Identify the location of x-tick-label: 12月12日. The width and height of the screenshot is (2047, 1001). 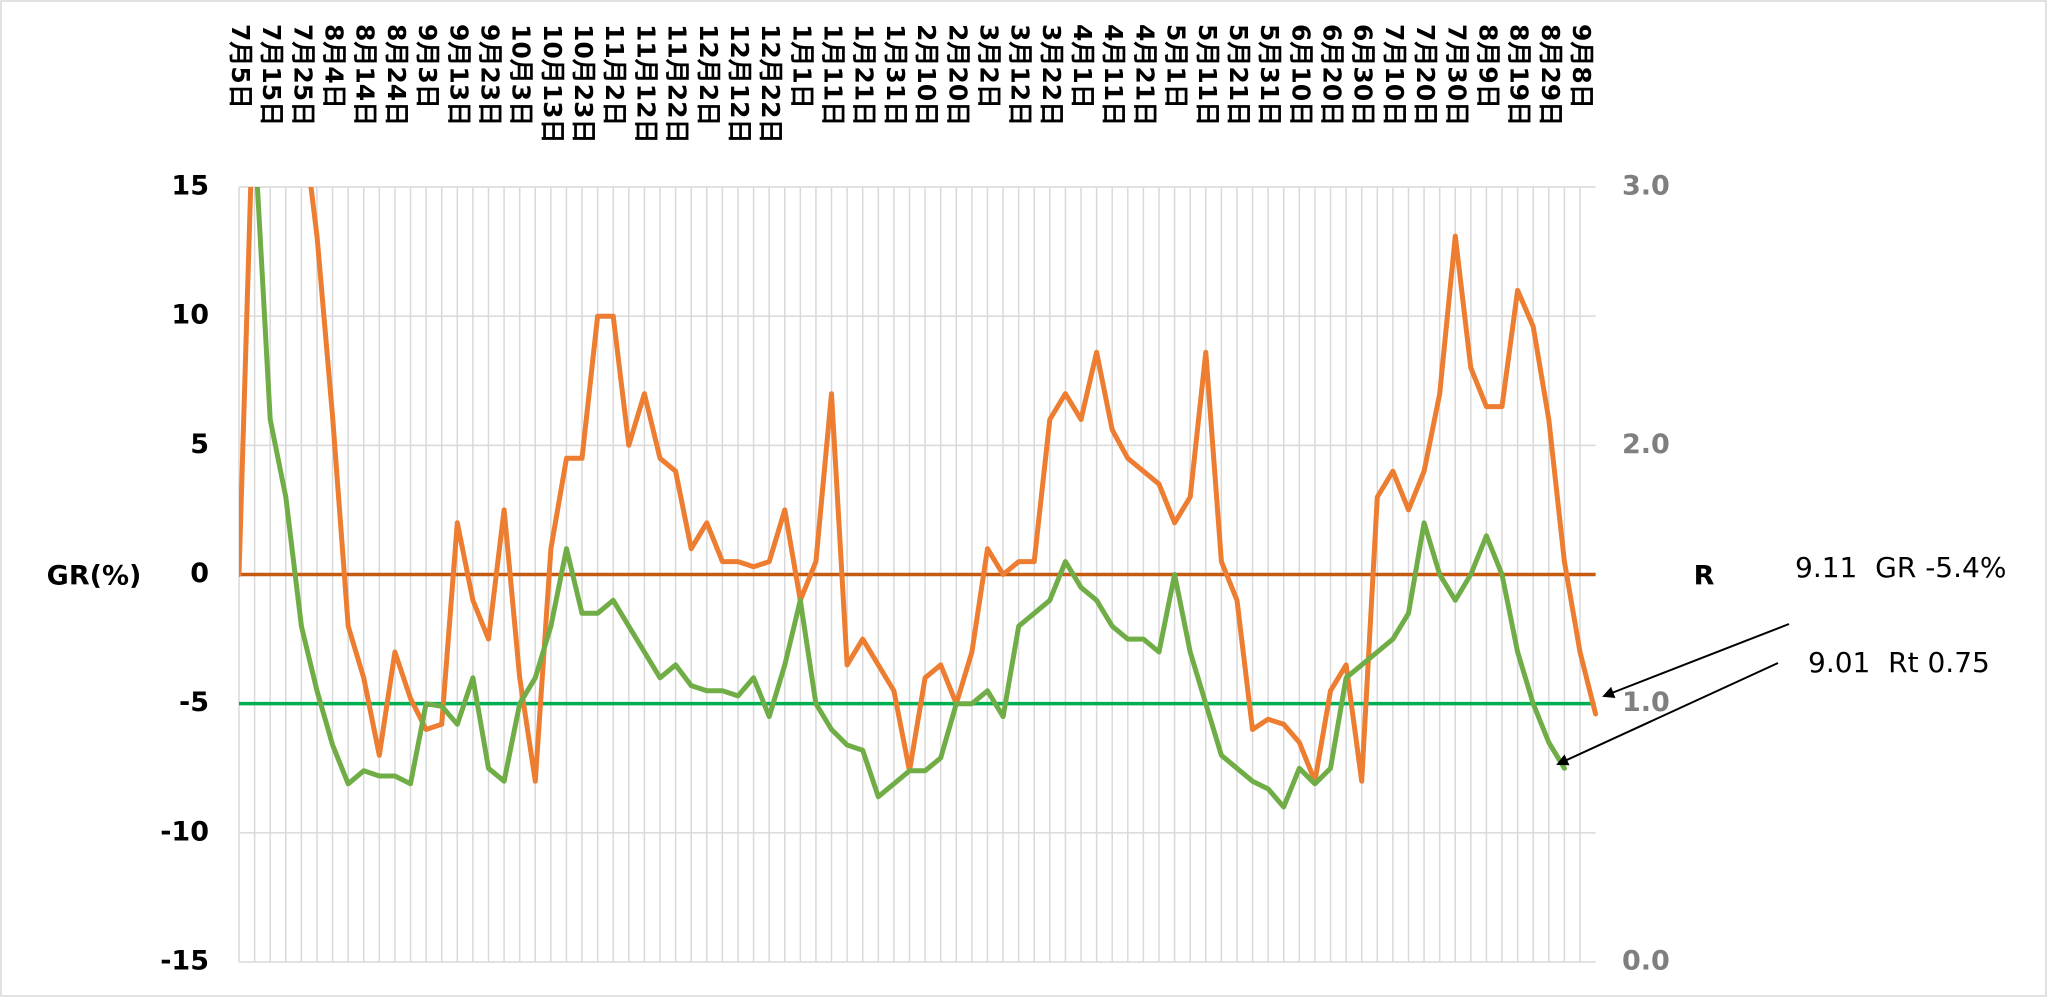
(739, 84).